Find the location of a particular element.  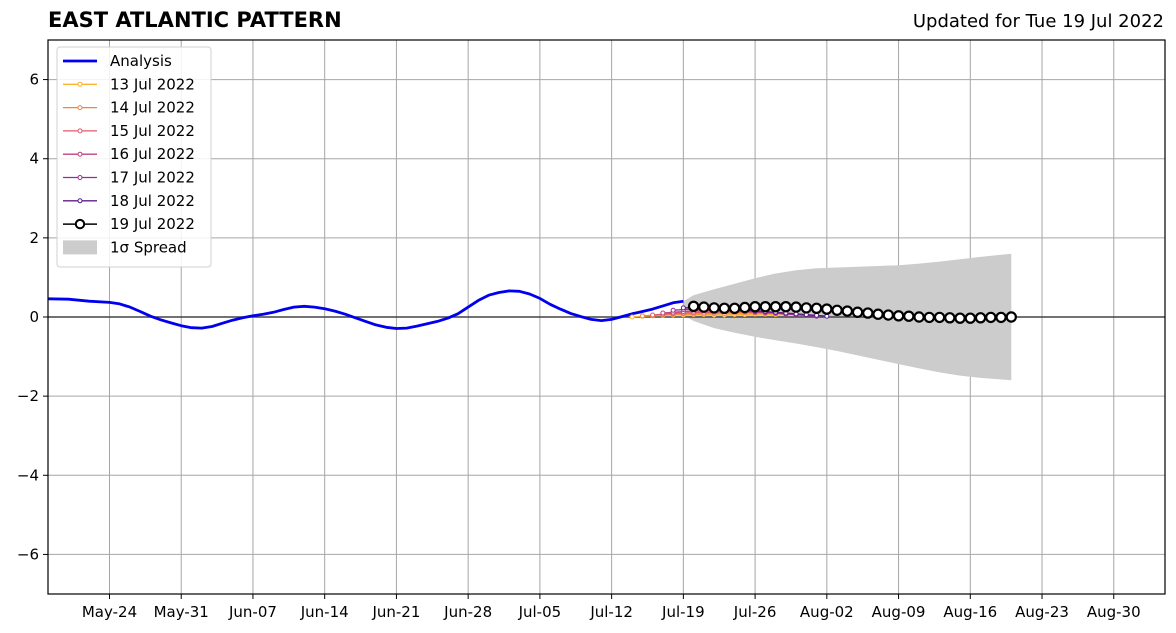

x-tick-label: Aug-16 is located at coordinates (970, 612).